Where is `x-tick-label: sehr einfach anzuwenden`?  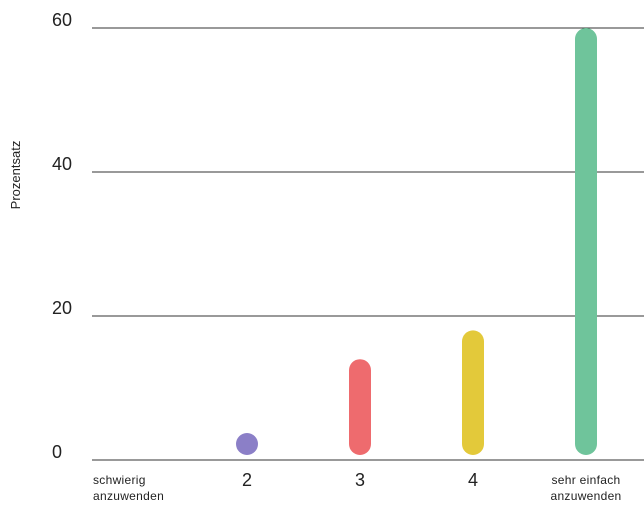 x-tick-label: sehr einfach anzuwenden is located at coordinates (585, 488).